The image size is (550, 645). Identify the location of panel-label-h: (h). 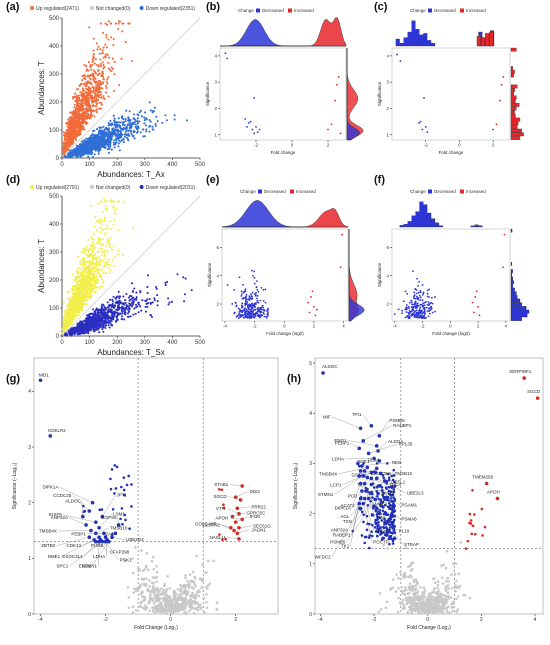
(294, 379).